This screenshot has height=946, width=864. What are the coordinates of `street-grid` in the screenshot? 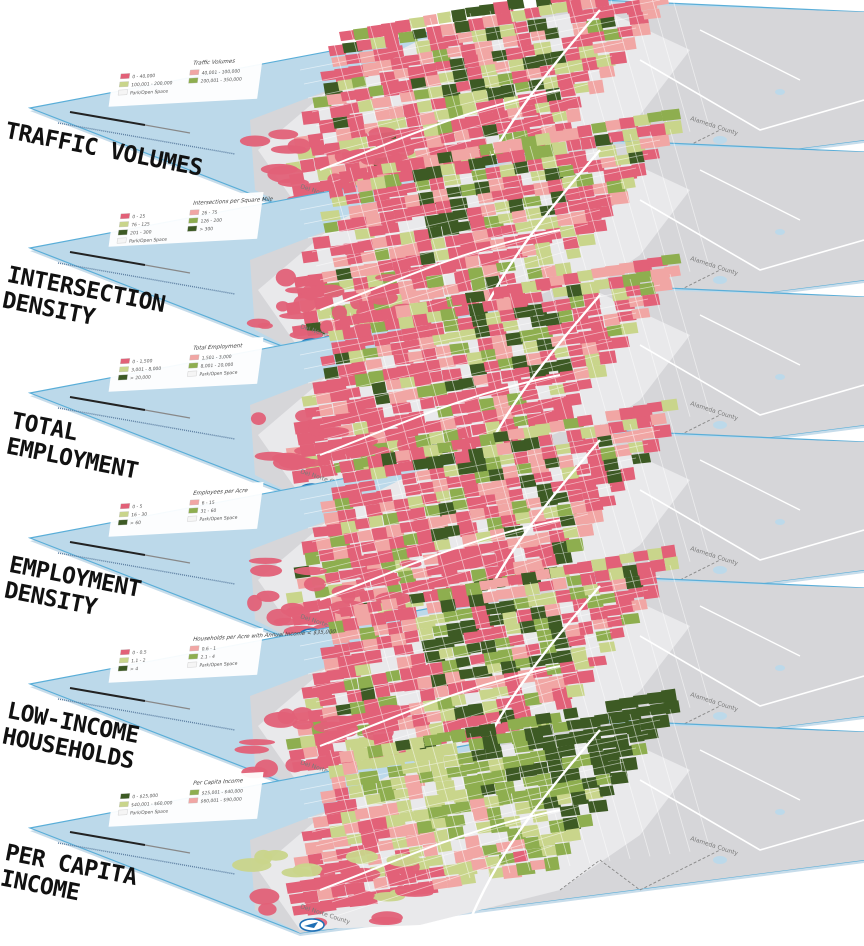 It's located at (505, 378).